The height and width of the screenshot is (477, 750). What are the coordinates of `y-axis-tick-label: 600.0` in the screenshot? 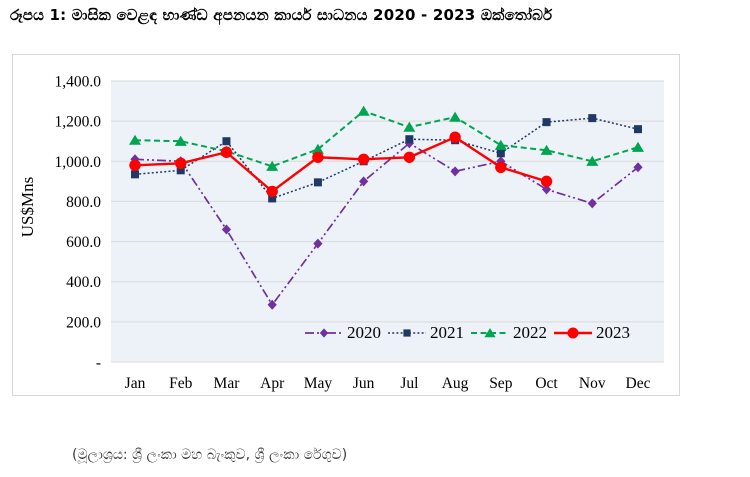 It's located at (83, 242).